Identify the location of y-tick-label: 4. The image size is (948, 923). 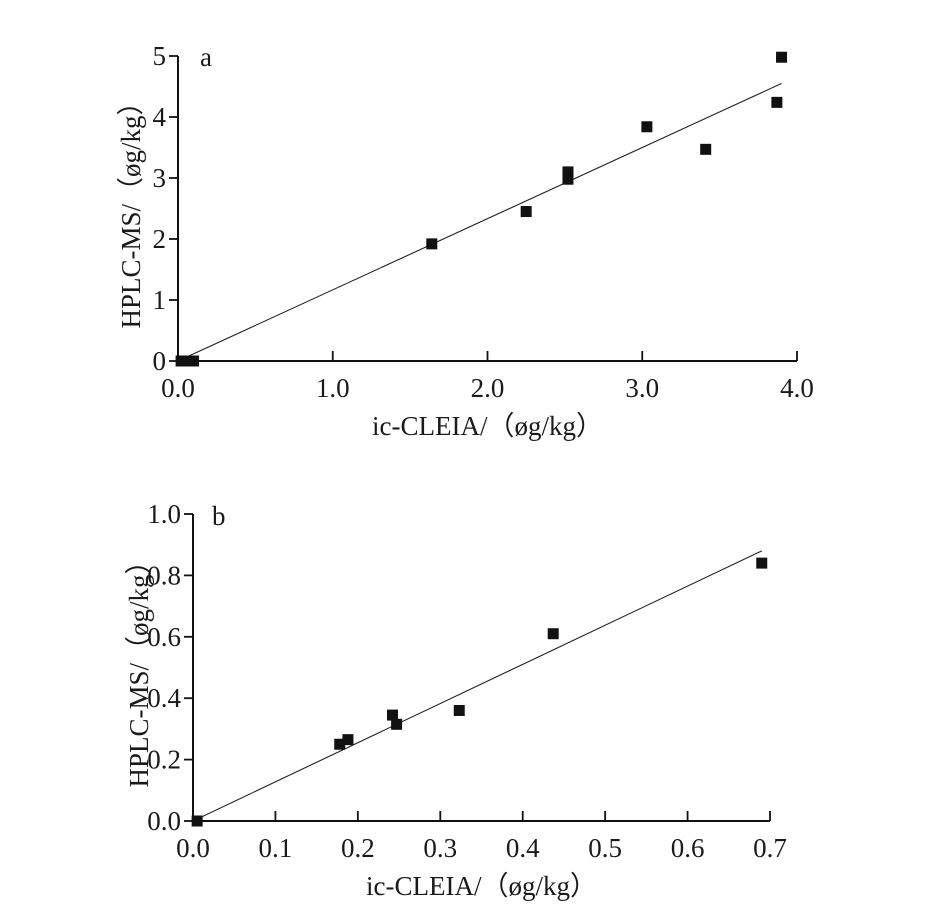
(160, 117).